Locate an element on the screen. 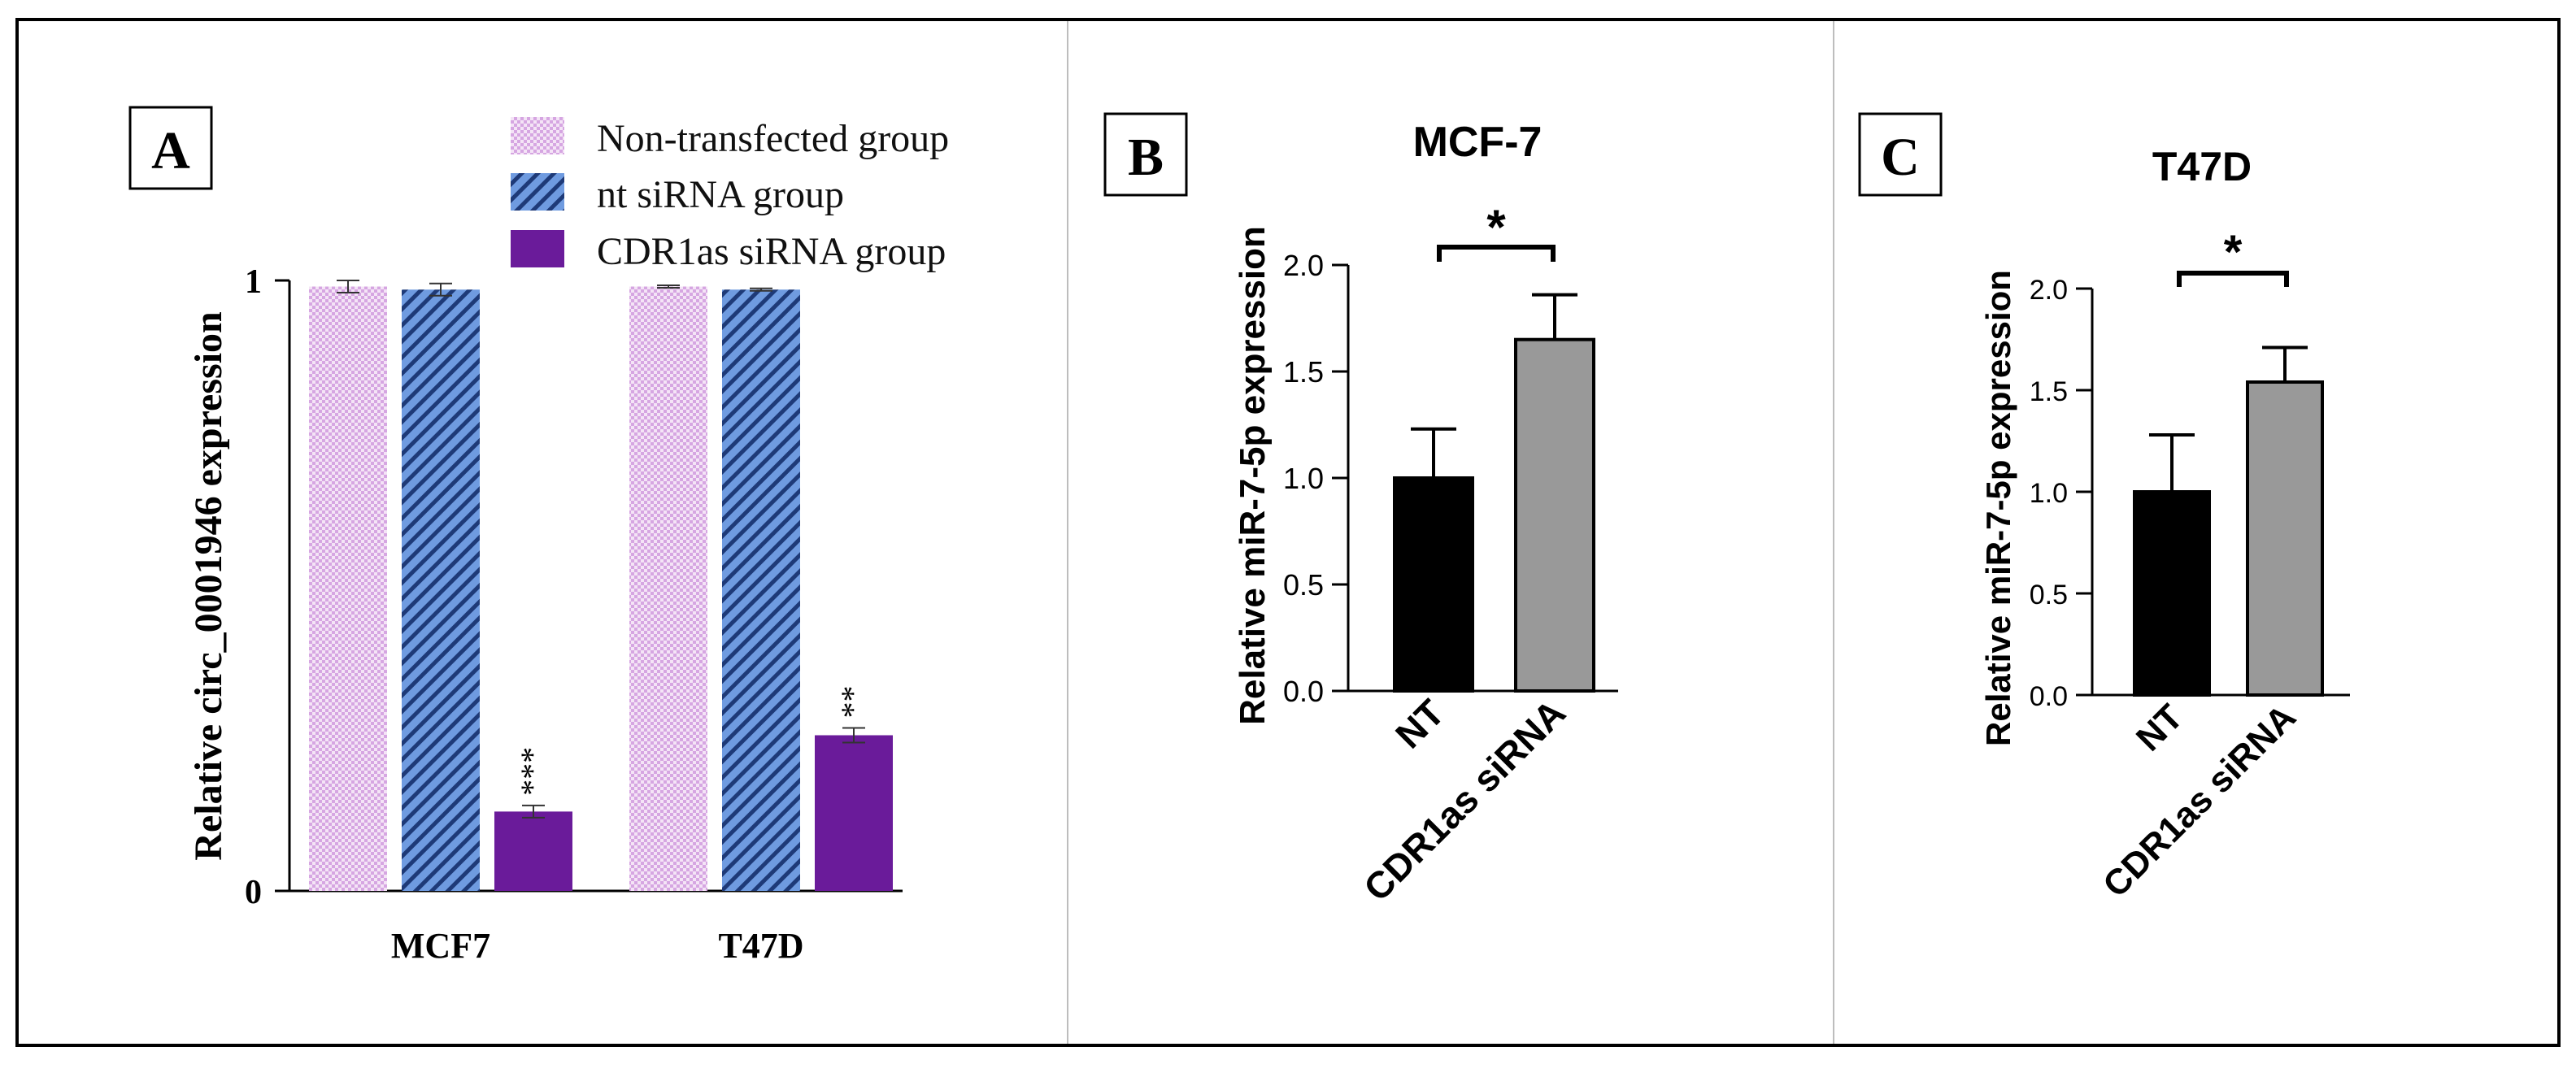 Image resolution: width=2576 pixels, height=1073 pixels. y-tick-label: 0 is located at coordinates (253, 892).